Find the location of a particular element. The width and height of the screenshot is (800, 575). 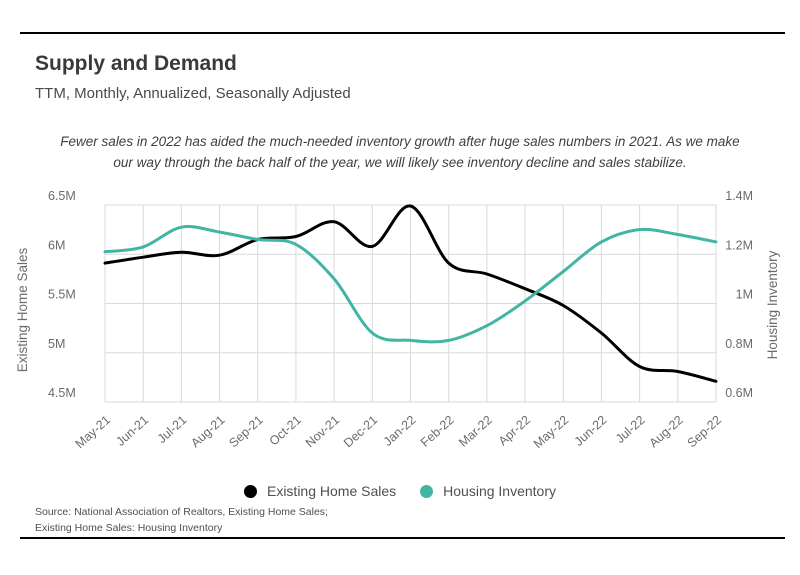

legend-label: Existing Home Sales is located at coordinates (331, 491).